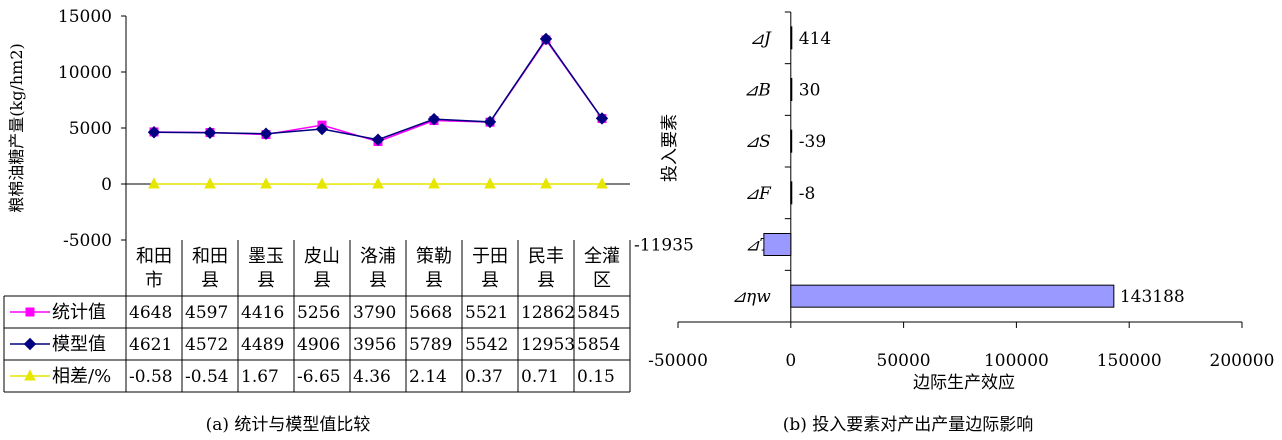 Image resolution: width=1282 pixels, height=440 pixels. I want to click on table-cell: 4621, so click(150, 345).